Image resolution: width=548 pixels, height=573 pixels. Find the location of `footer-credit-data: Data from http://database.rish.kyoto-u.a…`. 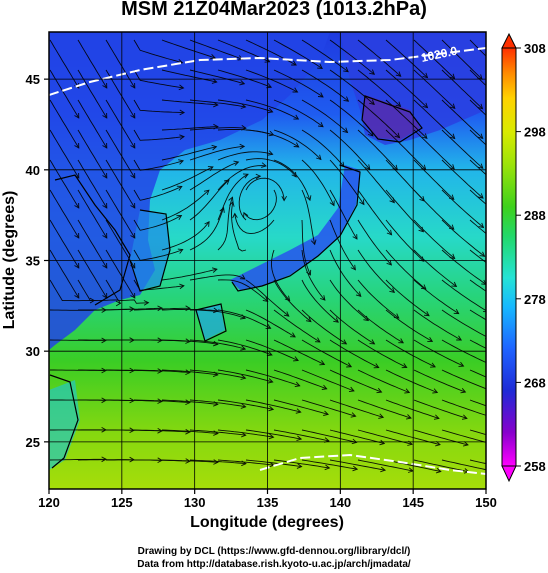

footer-credit-data: Data from http://database.rish.kyoto-u.a… is located at coordinates (274, 564).